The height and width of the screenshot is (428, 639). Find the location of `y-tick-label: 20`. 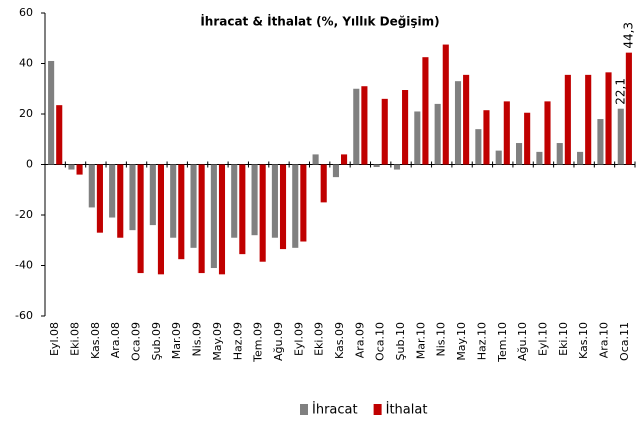

y-tick-label: 20 is located at coordinates (26, 113).